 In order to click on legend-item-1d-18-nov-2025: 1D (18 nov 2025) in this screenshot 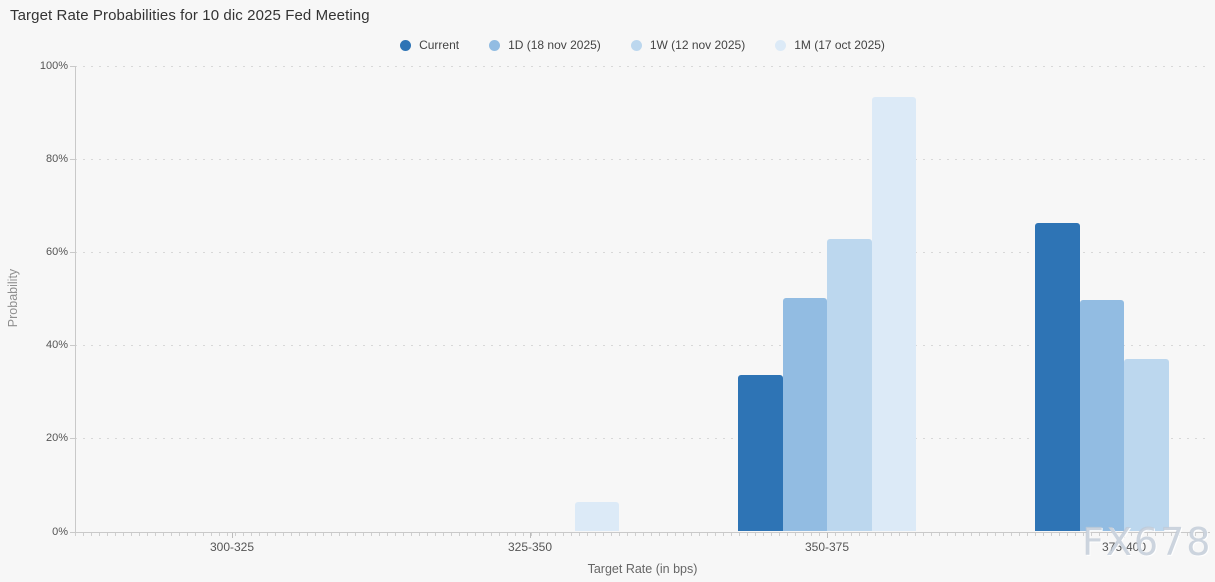, I will do `click(545, 45)`.